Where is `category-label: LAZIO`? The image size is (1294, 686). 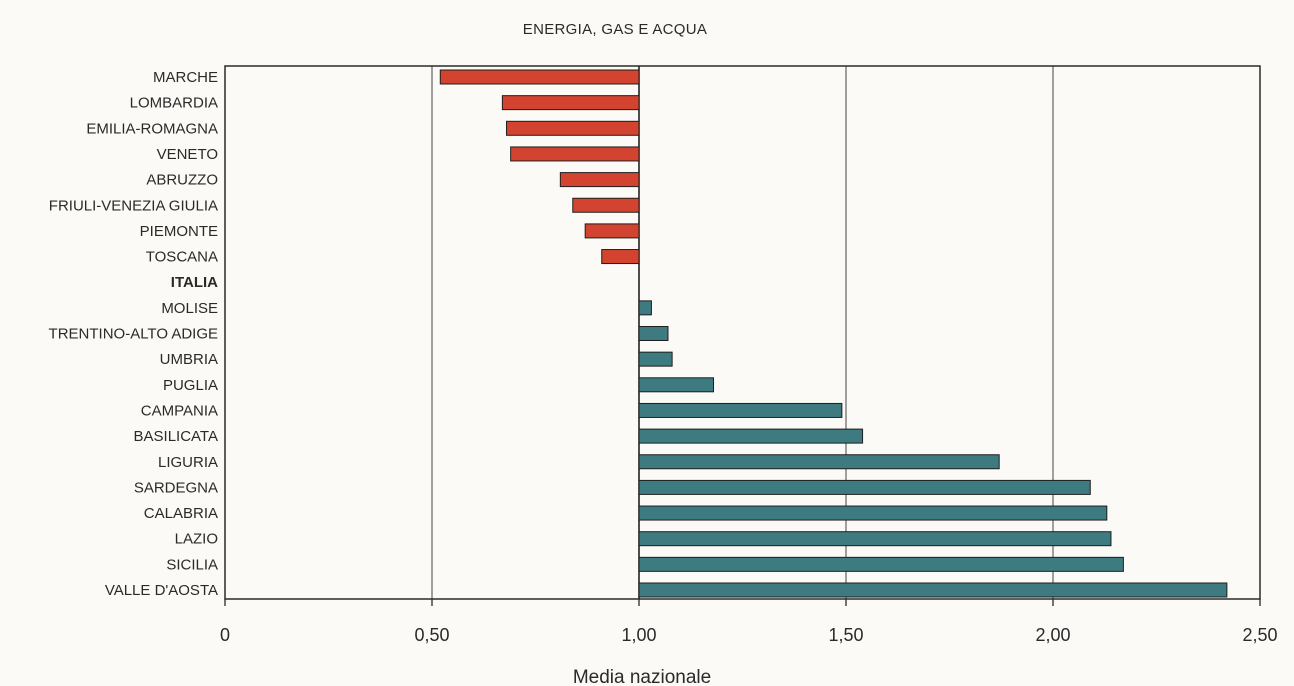
category-label: LAZIO is located at coordinates (196, 539).